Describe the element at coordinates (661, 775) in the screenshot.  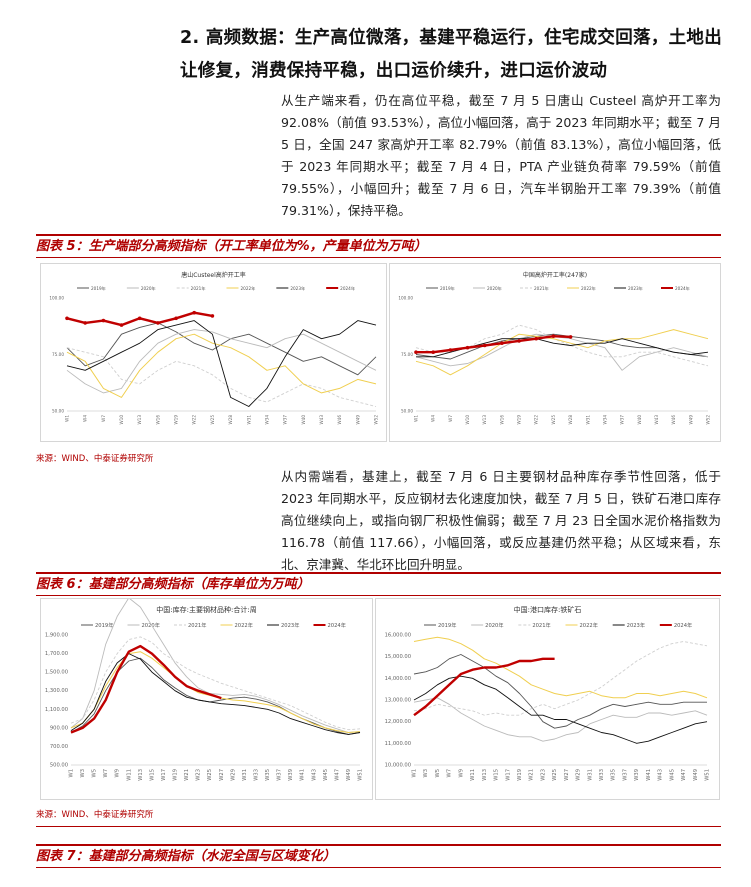
I see `x-tick-label: W43` at that location.